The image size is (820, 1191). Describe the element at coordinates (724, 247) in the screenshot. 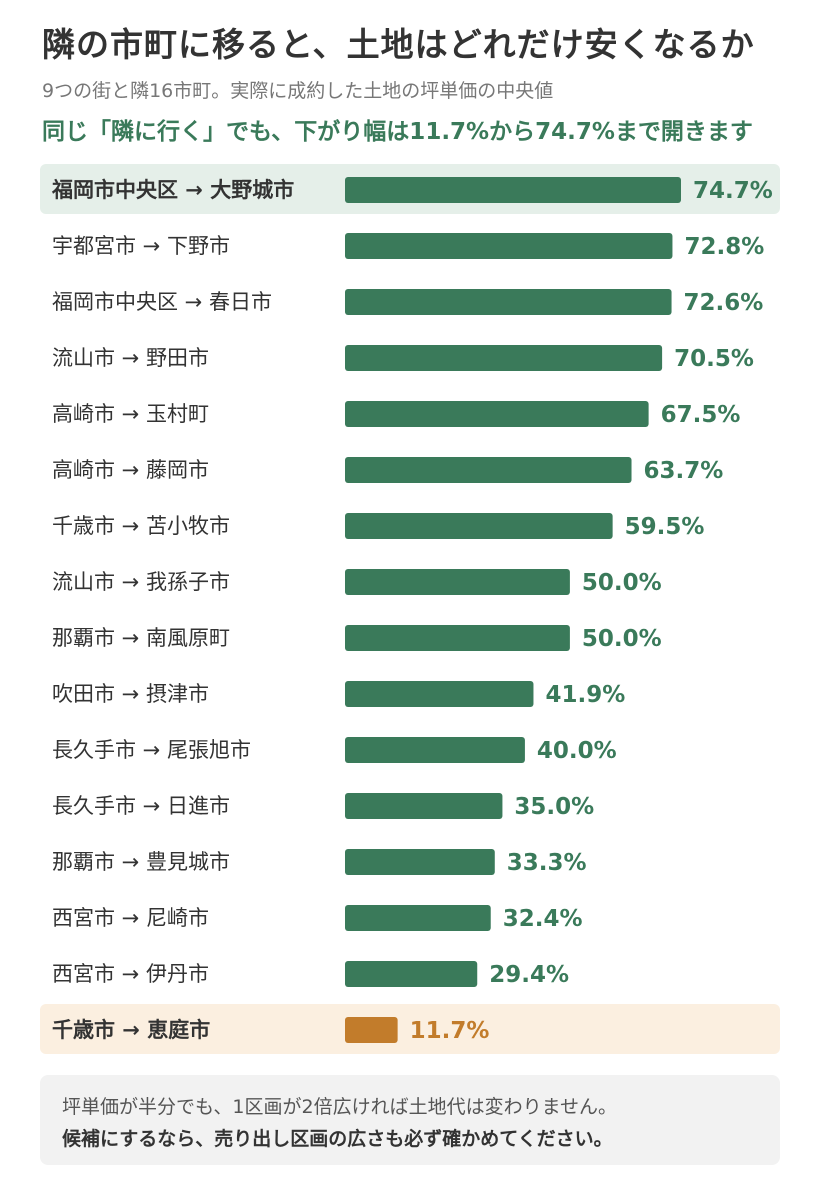

I see `value-label: 72.8%` at that location.